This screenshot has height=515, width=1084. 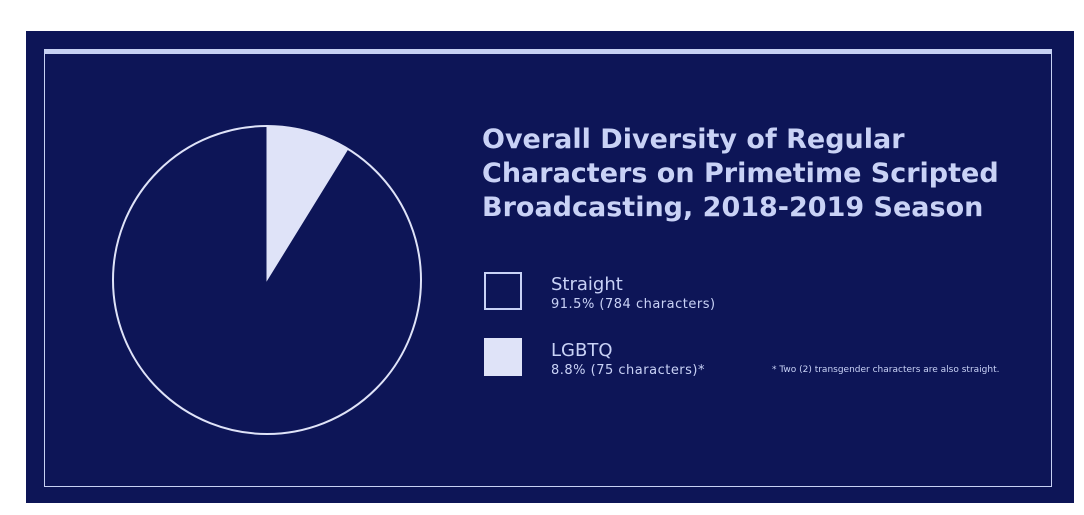 I want to click on legend-value-straight: 91.5% (784 characters), so click(x=633, y=304).